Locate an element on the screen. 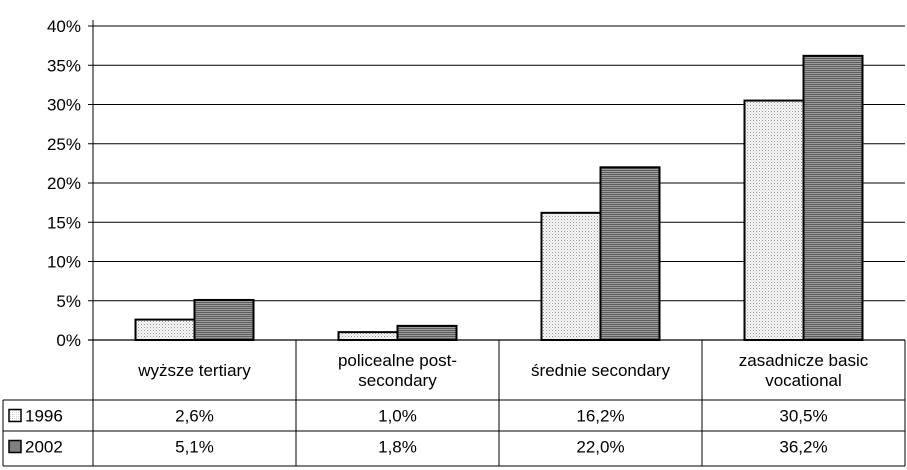 Image resolution: width=907 pixels, height=470 pixels. category-label: vocational is located at coordinates (803, 380).